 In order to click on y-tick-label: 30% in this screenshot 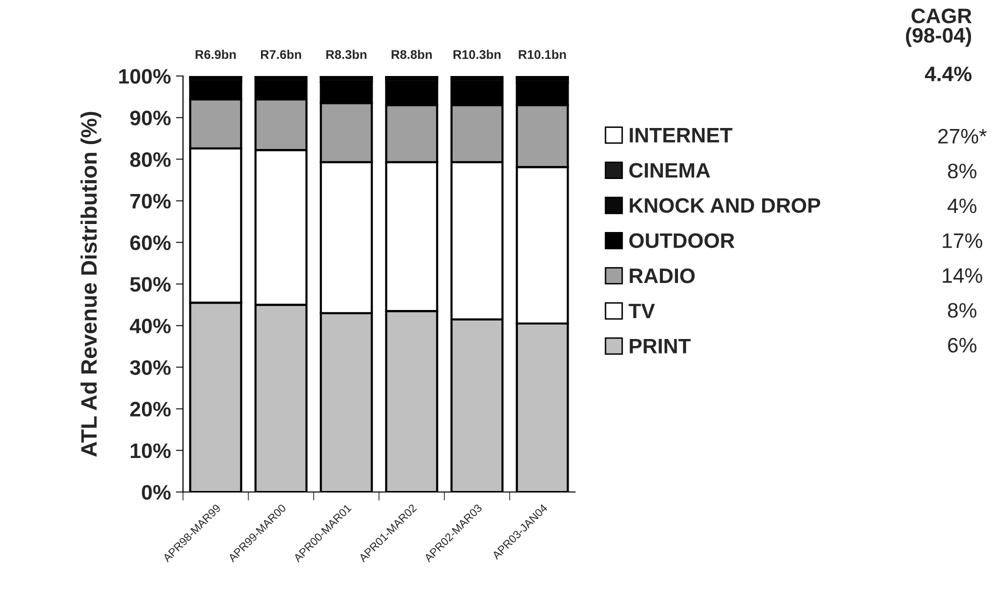, I will do `click(150, 367)`.